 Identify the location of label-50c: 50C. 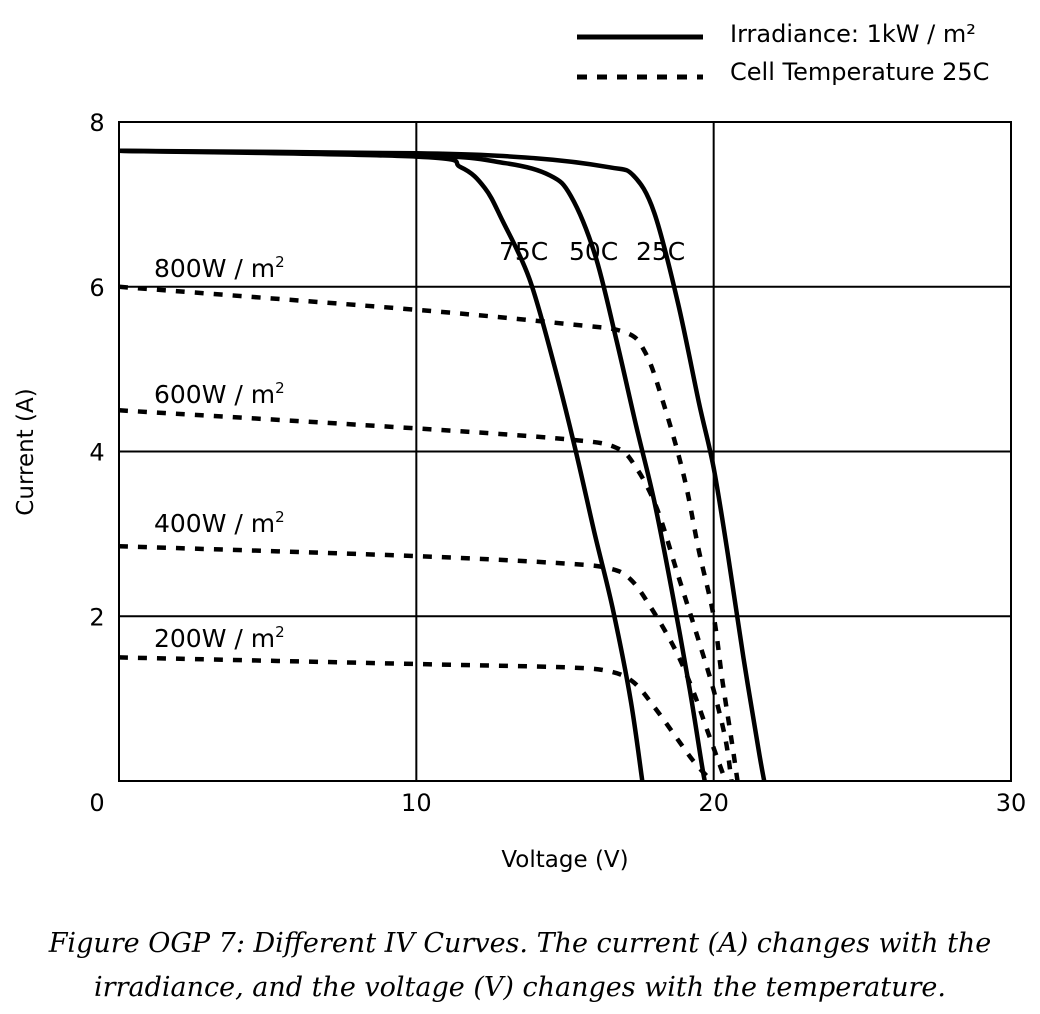
(593, 251).